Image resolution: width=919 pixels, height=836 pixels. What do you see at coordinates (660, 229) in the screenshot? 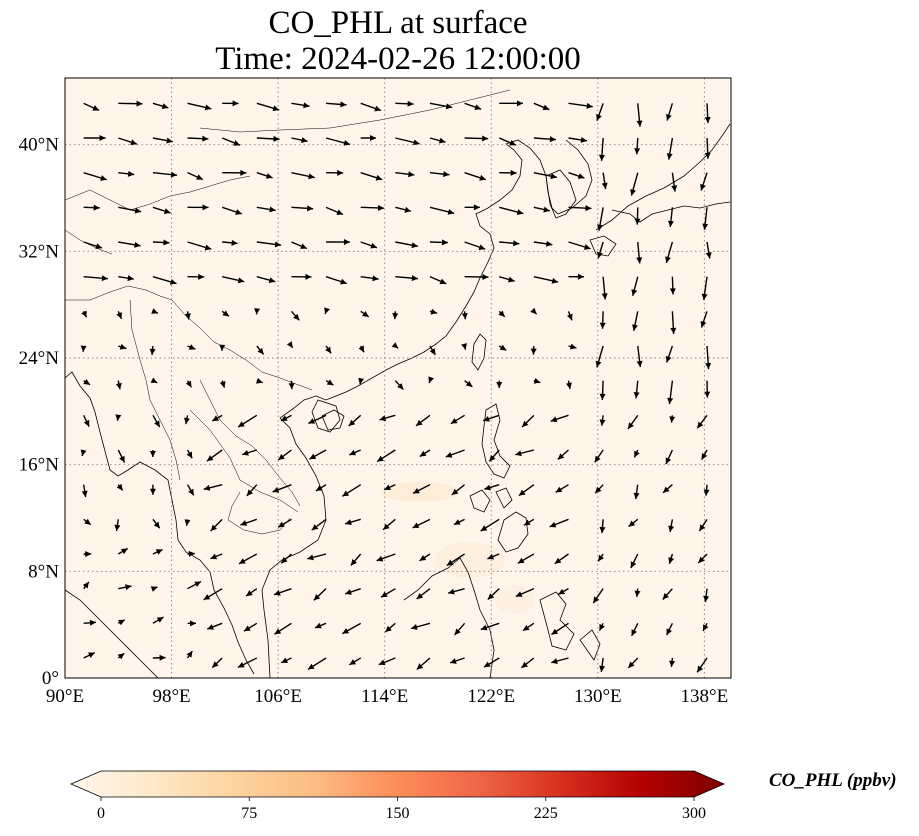
I see `coastline-japan-south` at bounding box center [660, 229].